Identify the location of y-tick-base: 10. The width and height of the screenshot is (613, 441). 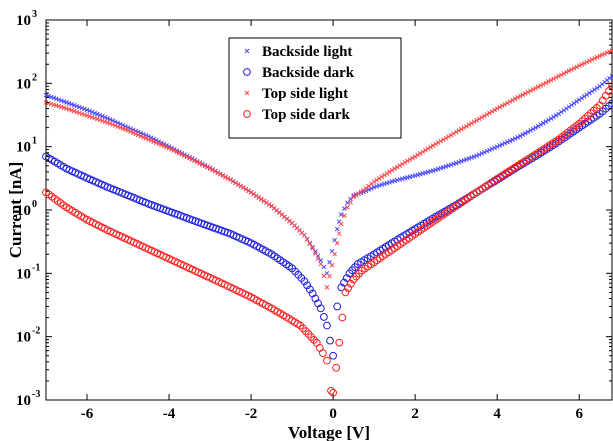
(23, 84).